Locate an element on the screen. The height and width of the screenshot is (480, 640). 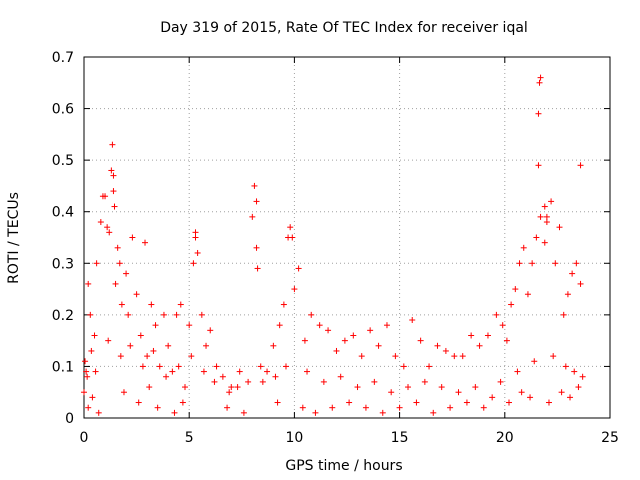
y-axis-title: ROTI / TECUs is located at coordinates (14, 238).